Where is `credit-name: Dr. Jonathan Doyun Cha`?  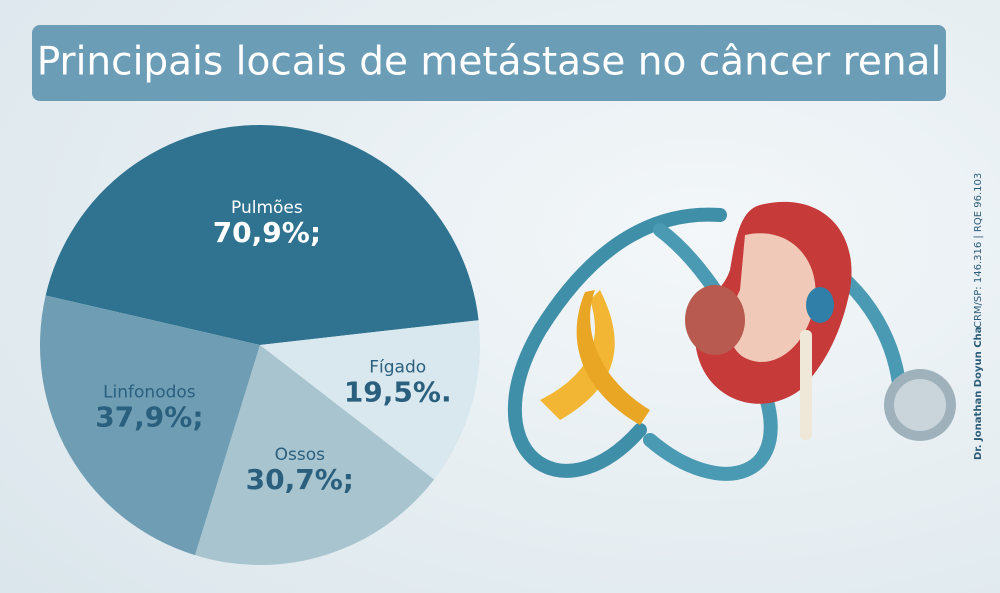 credit-name: Dr. Jonathan Doyun Cha is located at coordinates (978, 393).